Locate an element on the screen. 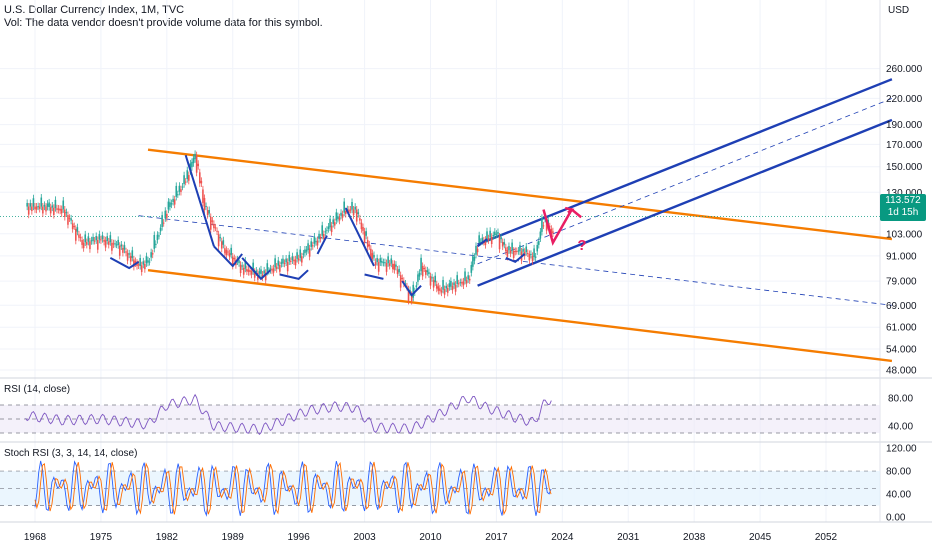 The image size is (932, 550). stoch-axis-tick: 80.00 is located at coordinates (898, 472).